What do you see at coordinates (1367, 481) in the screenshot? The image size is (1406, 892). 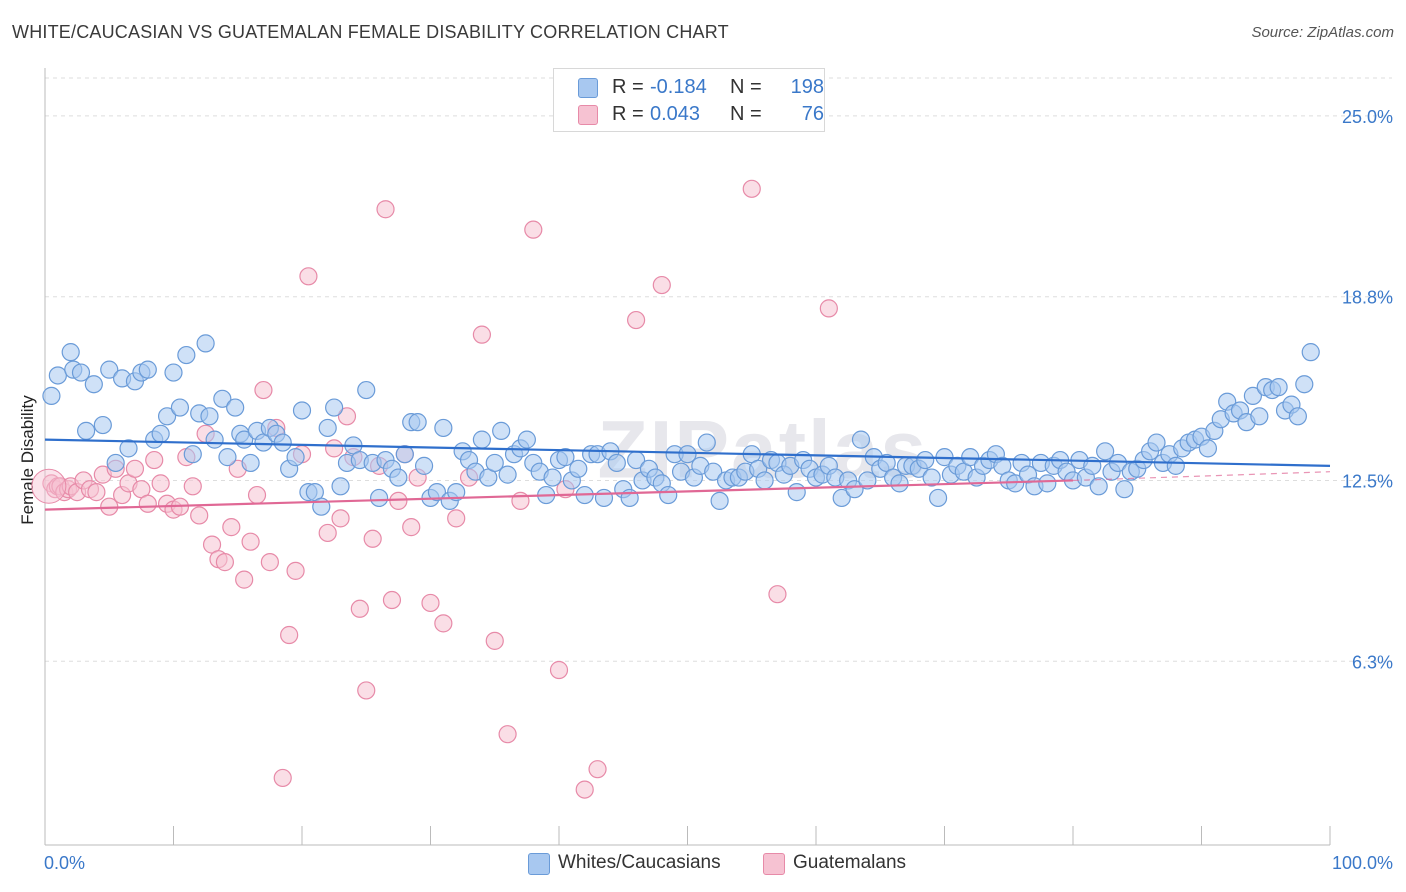 I see `y-tick-label: 12.5%` at bounding box center [1367, 481].